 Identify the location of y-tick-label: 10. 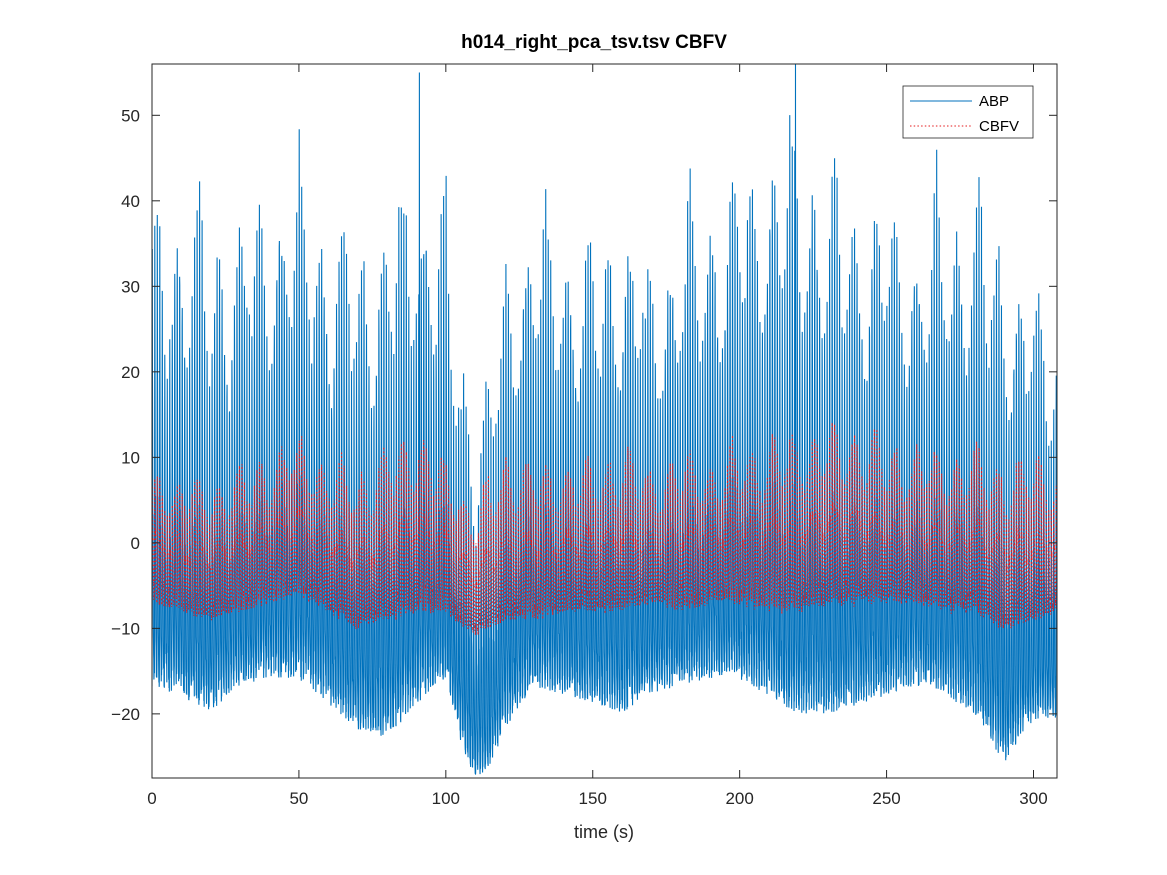
(130, 457).